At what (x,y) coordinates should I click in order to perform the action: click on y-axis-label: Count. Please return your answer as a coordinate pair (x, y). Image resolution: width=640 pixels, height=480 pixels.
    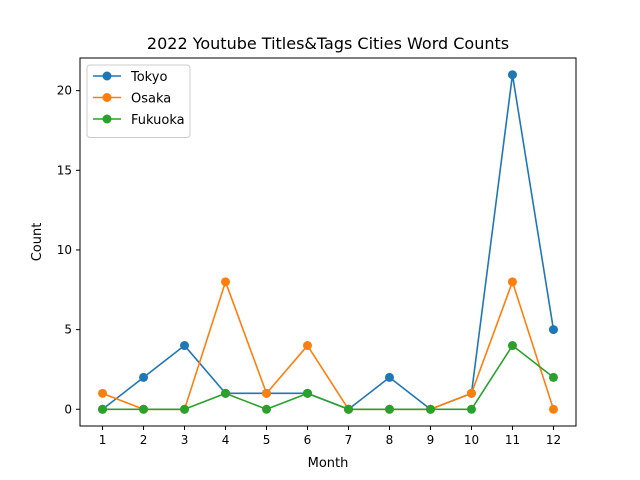
    Looking at the image, I should click on (37, 242).